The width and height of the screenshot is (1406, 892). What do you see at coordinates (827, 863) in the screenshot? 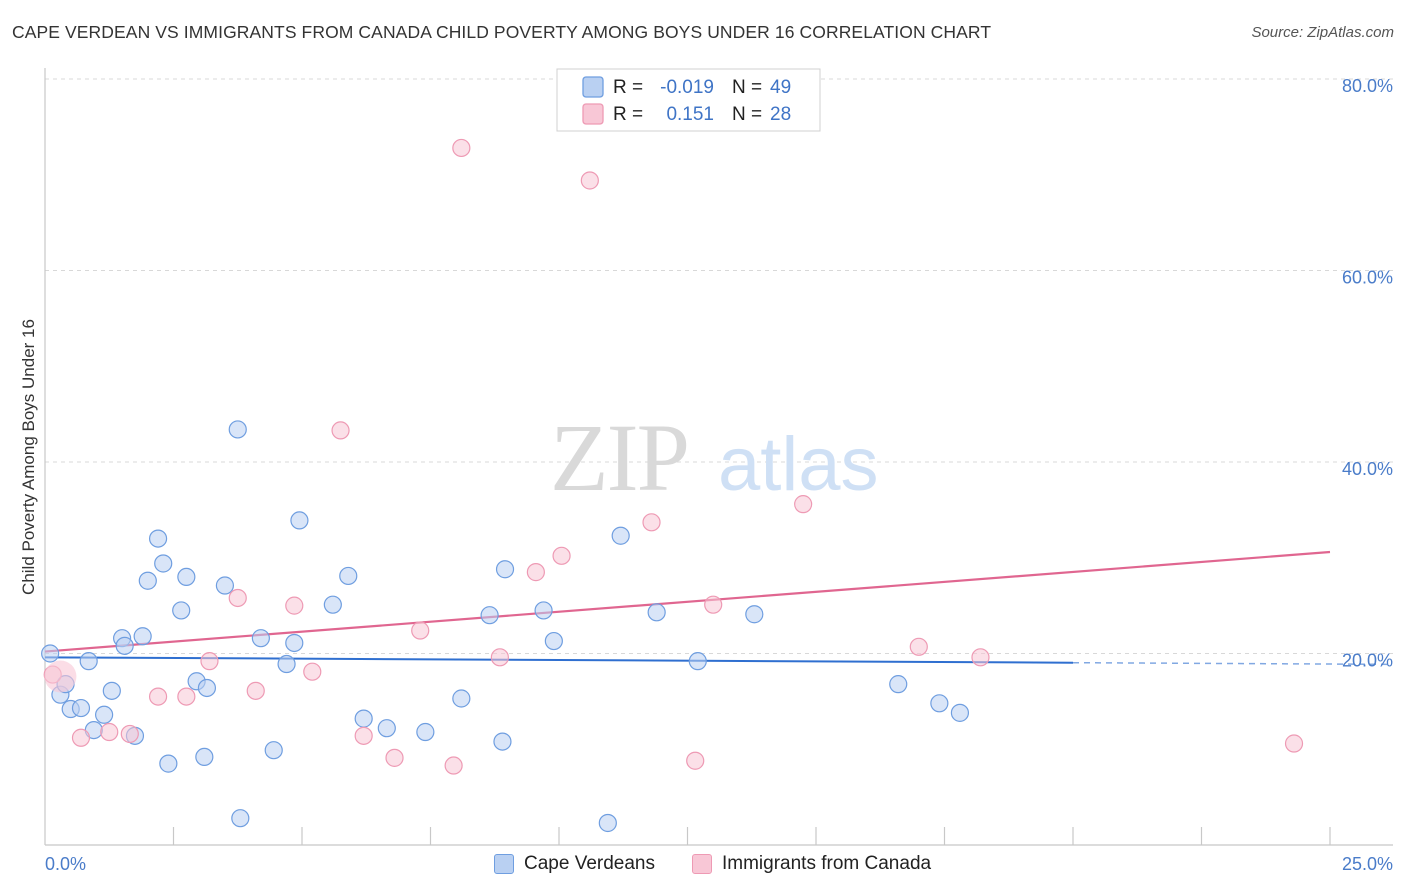
I see `bottom-legend-pink-label: Immigrants from Canada` at bounding box center [827, 863].